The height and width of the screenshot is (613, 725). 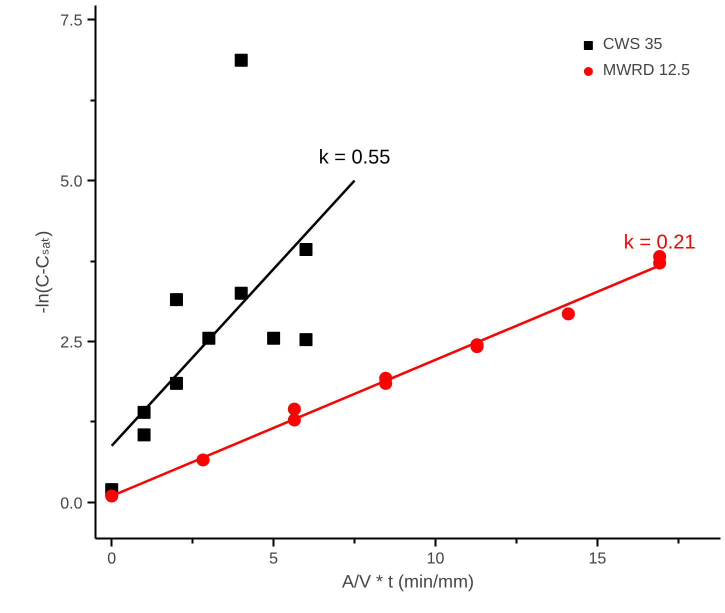 I want to click on annotation: k = 0.21, so click(x=660, y=243).